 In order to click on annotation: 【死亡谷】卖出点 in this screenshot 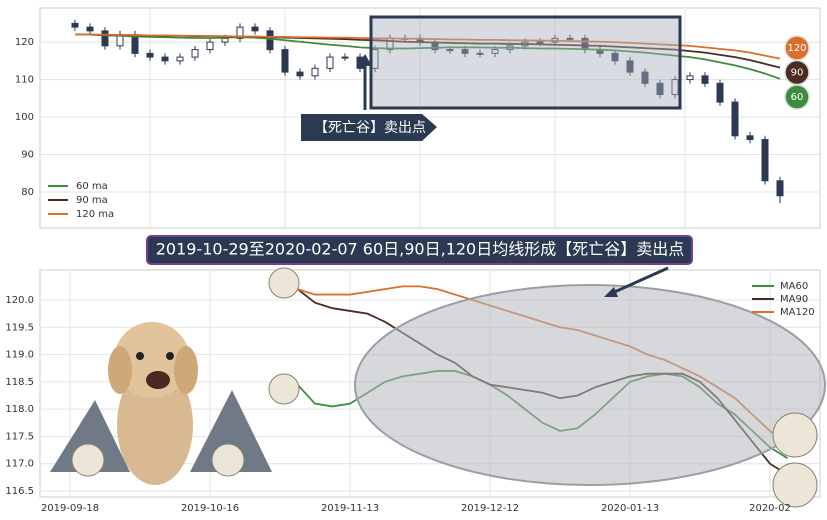, I will do `click(370, 128)`.